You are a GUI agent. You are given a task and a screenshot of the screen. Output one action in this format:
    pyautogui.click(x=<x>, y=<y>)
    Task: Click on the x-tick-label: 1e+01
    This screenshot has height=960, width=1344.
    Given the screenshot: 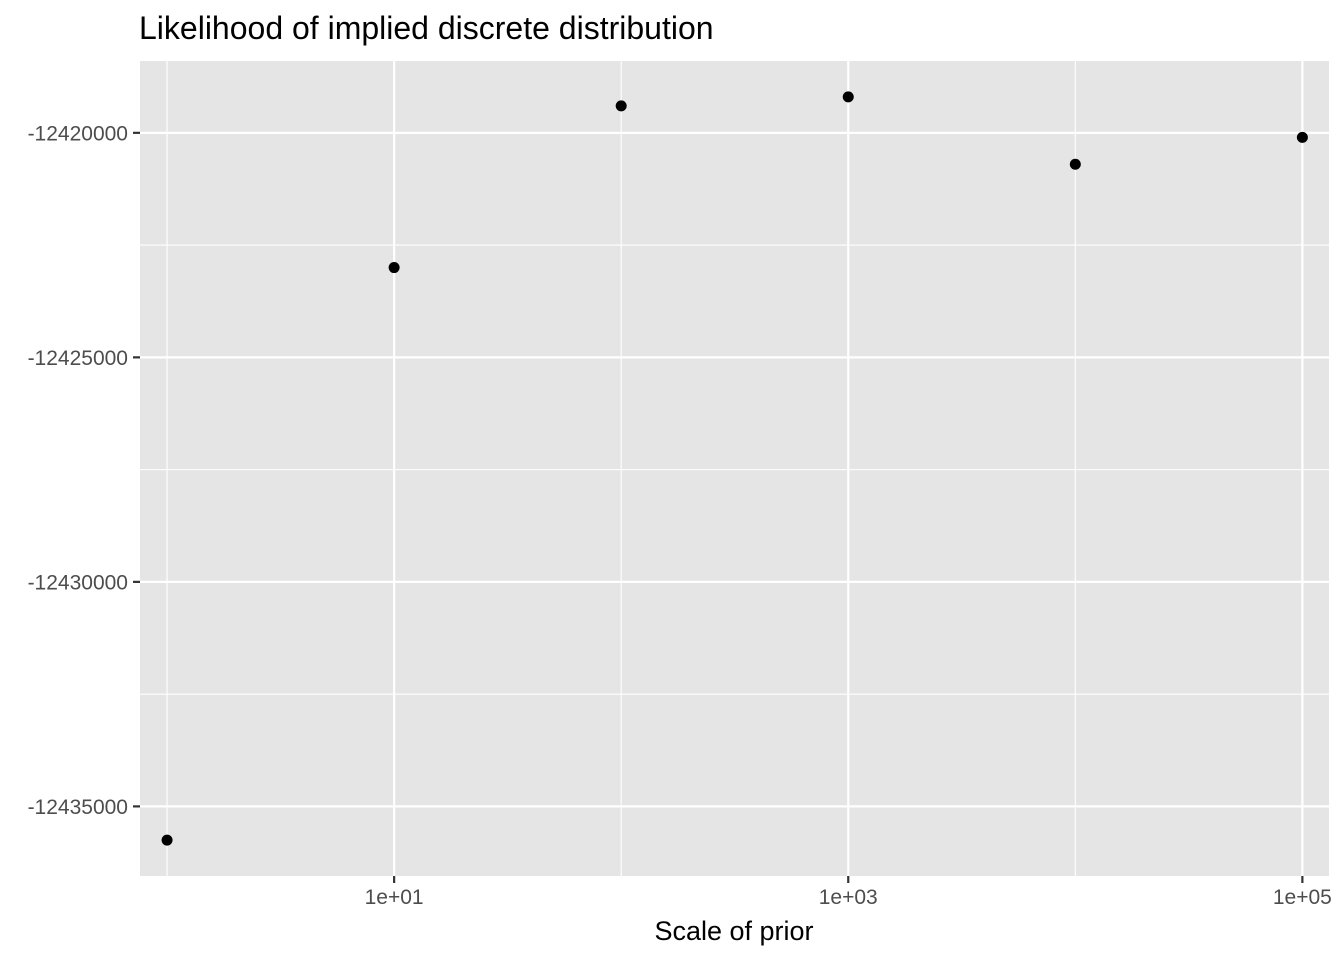 What is the action you would take?
    pyautogui.click(x=394, y=897)
    